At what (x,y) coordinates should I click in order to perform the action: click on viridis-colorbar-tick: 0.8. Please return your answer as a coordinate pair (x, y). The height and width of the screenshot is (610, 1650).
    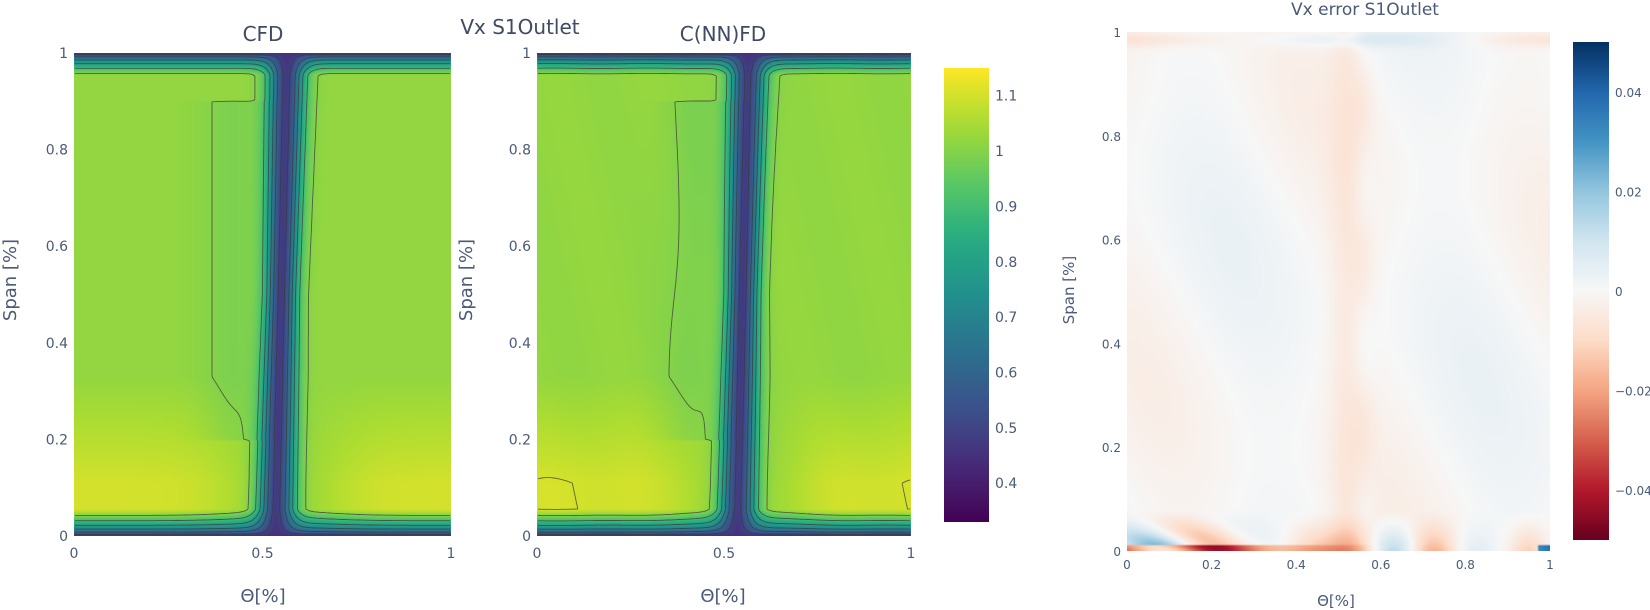
    Looking at the image, I should click on (1006, 263).